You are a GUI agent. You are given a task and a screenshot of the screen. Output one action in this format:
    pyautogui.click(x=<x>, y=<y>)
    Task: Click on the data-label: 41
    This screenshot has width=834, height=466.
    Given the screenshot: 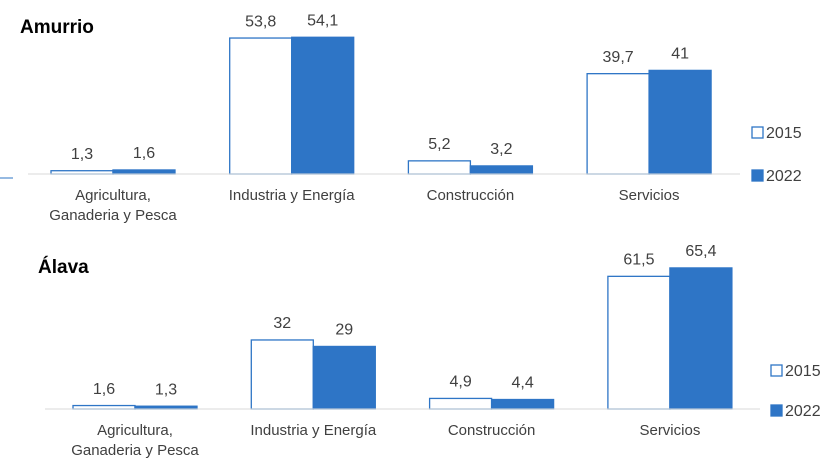 What is the action you would take?
    pyautogui.click(x=680, y=54)
    